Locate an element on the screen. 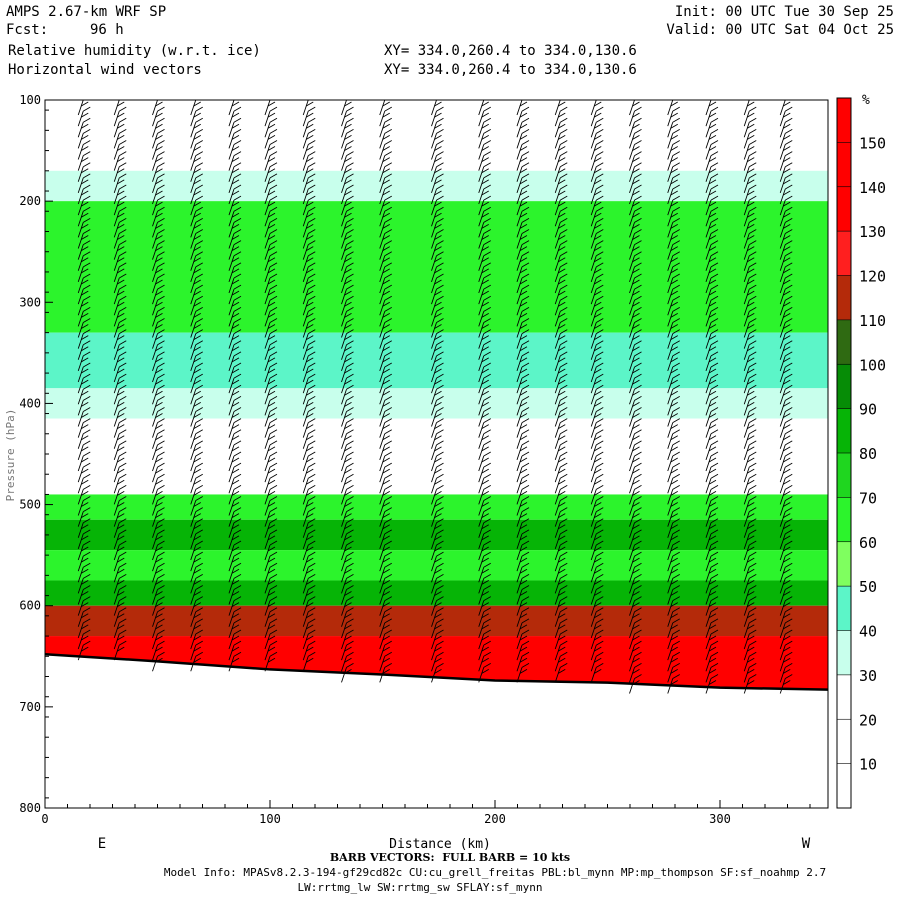 The width and height of the screenshot is (900, 900). forecast-hour: 96 h is located at coordinates (107, 30).